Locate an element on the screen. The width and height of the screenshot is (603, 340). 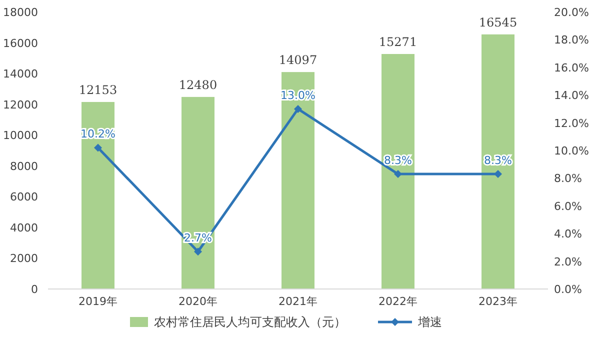
data-label: 12480 is located at coordinates (198, 85).